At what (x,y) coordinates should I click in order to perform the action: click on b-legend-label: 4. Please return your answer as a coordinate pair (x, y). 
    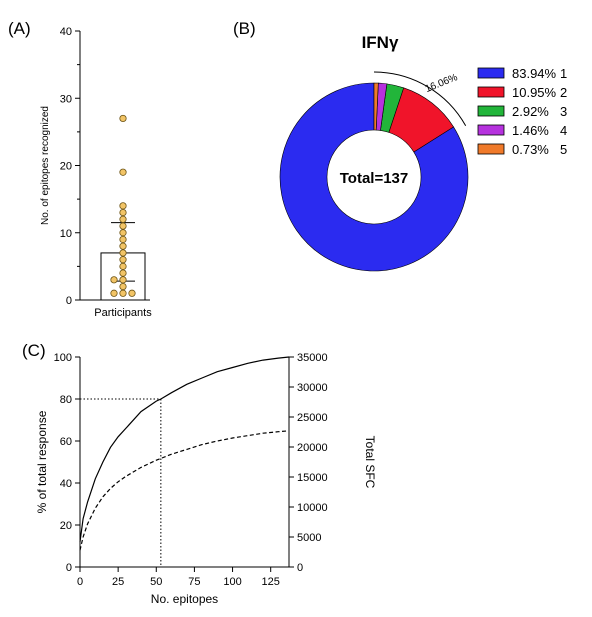
    Looking at the image, I should click on (563, 130).